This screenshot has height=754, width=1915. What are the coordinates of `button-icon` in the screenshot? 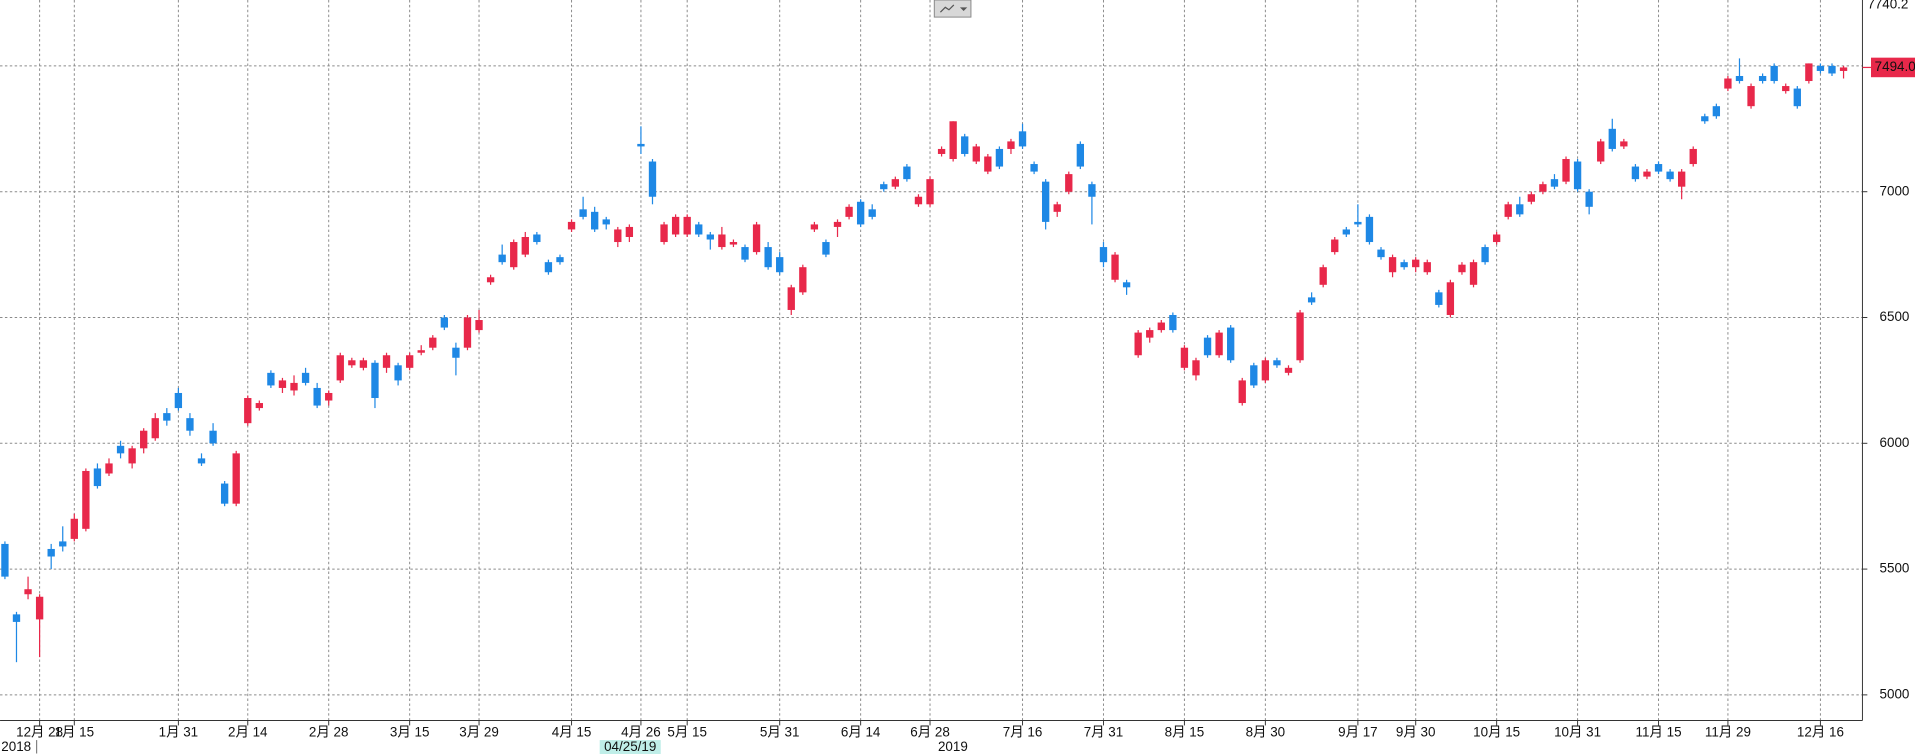 It's located at (947, 8).